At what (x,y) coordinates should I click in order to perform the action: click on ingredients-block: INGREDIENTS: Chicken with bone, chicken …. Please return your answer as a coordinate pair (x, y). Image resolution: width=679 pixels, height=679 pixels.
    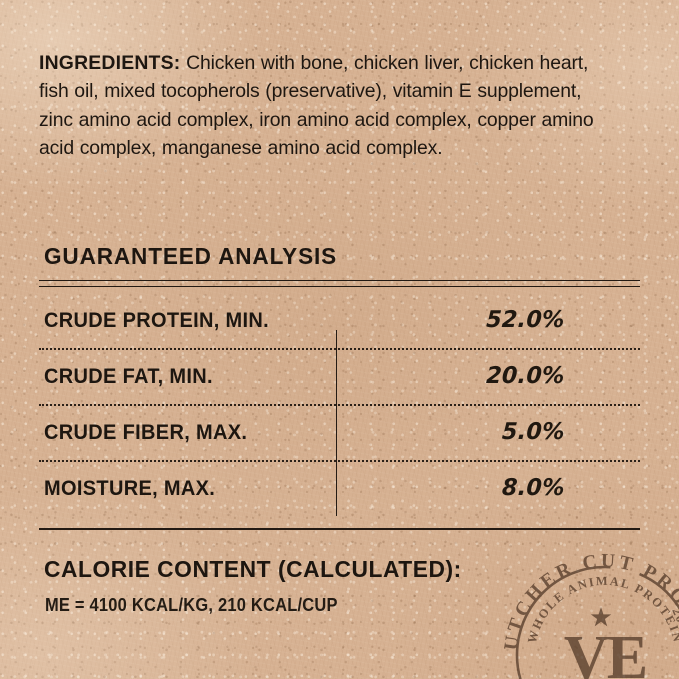
    Looking at the image, I should click on (319, 105).